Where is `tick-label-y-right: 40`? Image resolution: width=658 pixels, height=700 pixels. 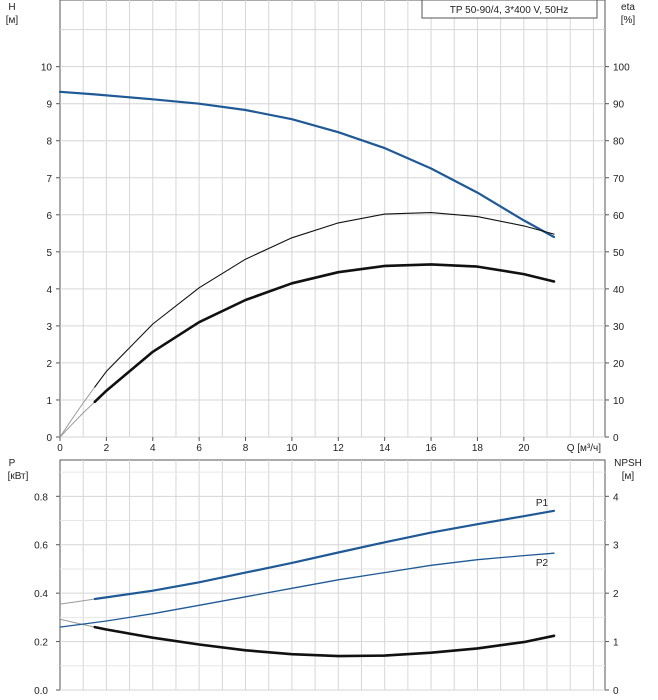
tick-label-y-right: 40 is located at coordinates (619, 290).